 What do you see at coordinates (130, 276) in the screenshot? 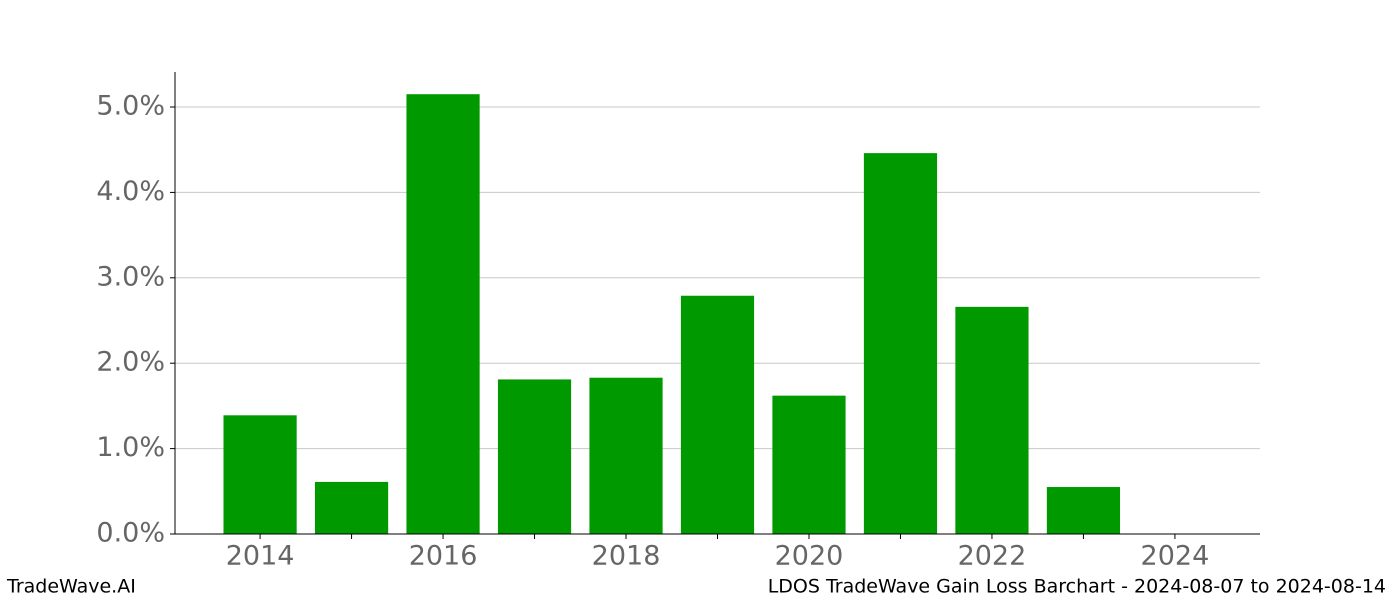
I see `y-tick-label: 3.0%` at bounding box center [130, 276].